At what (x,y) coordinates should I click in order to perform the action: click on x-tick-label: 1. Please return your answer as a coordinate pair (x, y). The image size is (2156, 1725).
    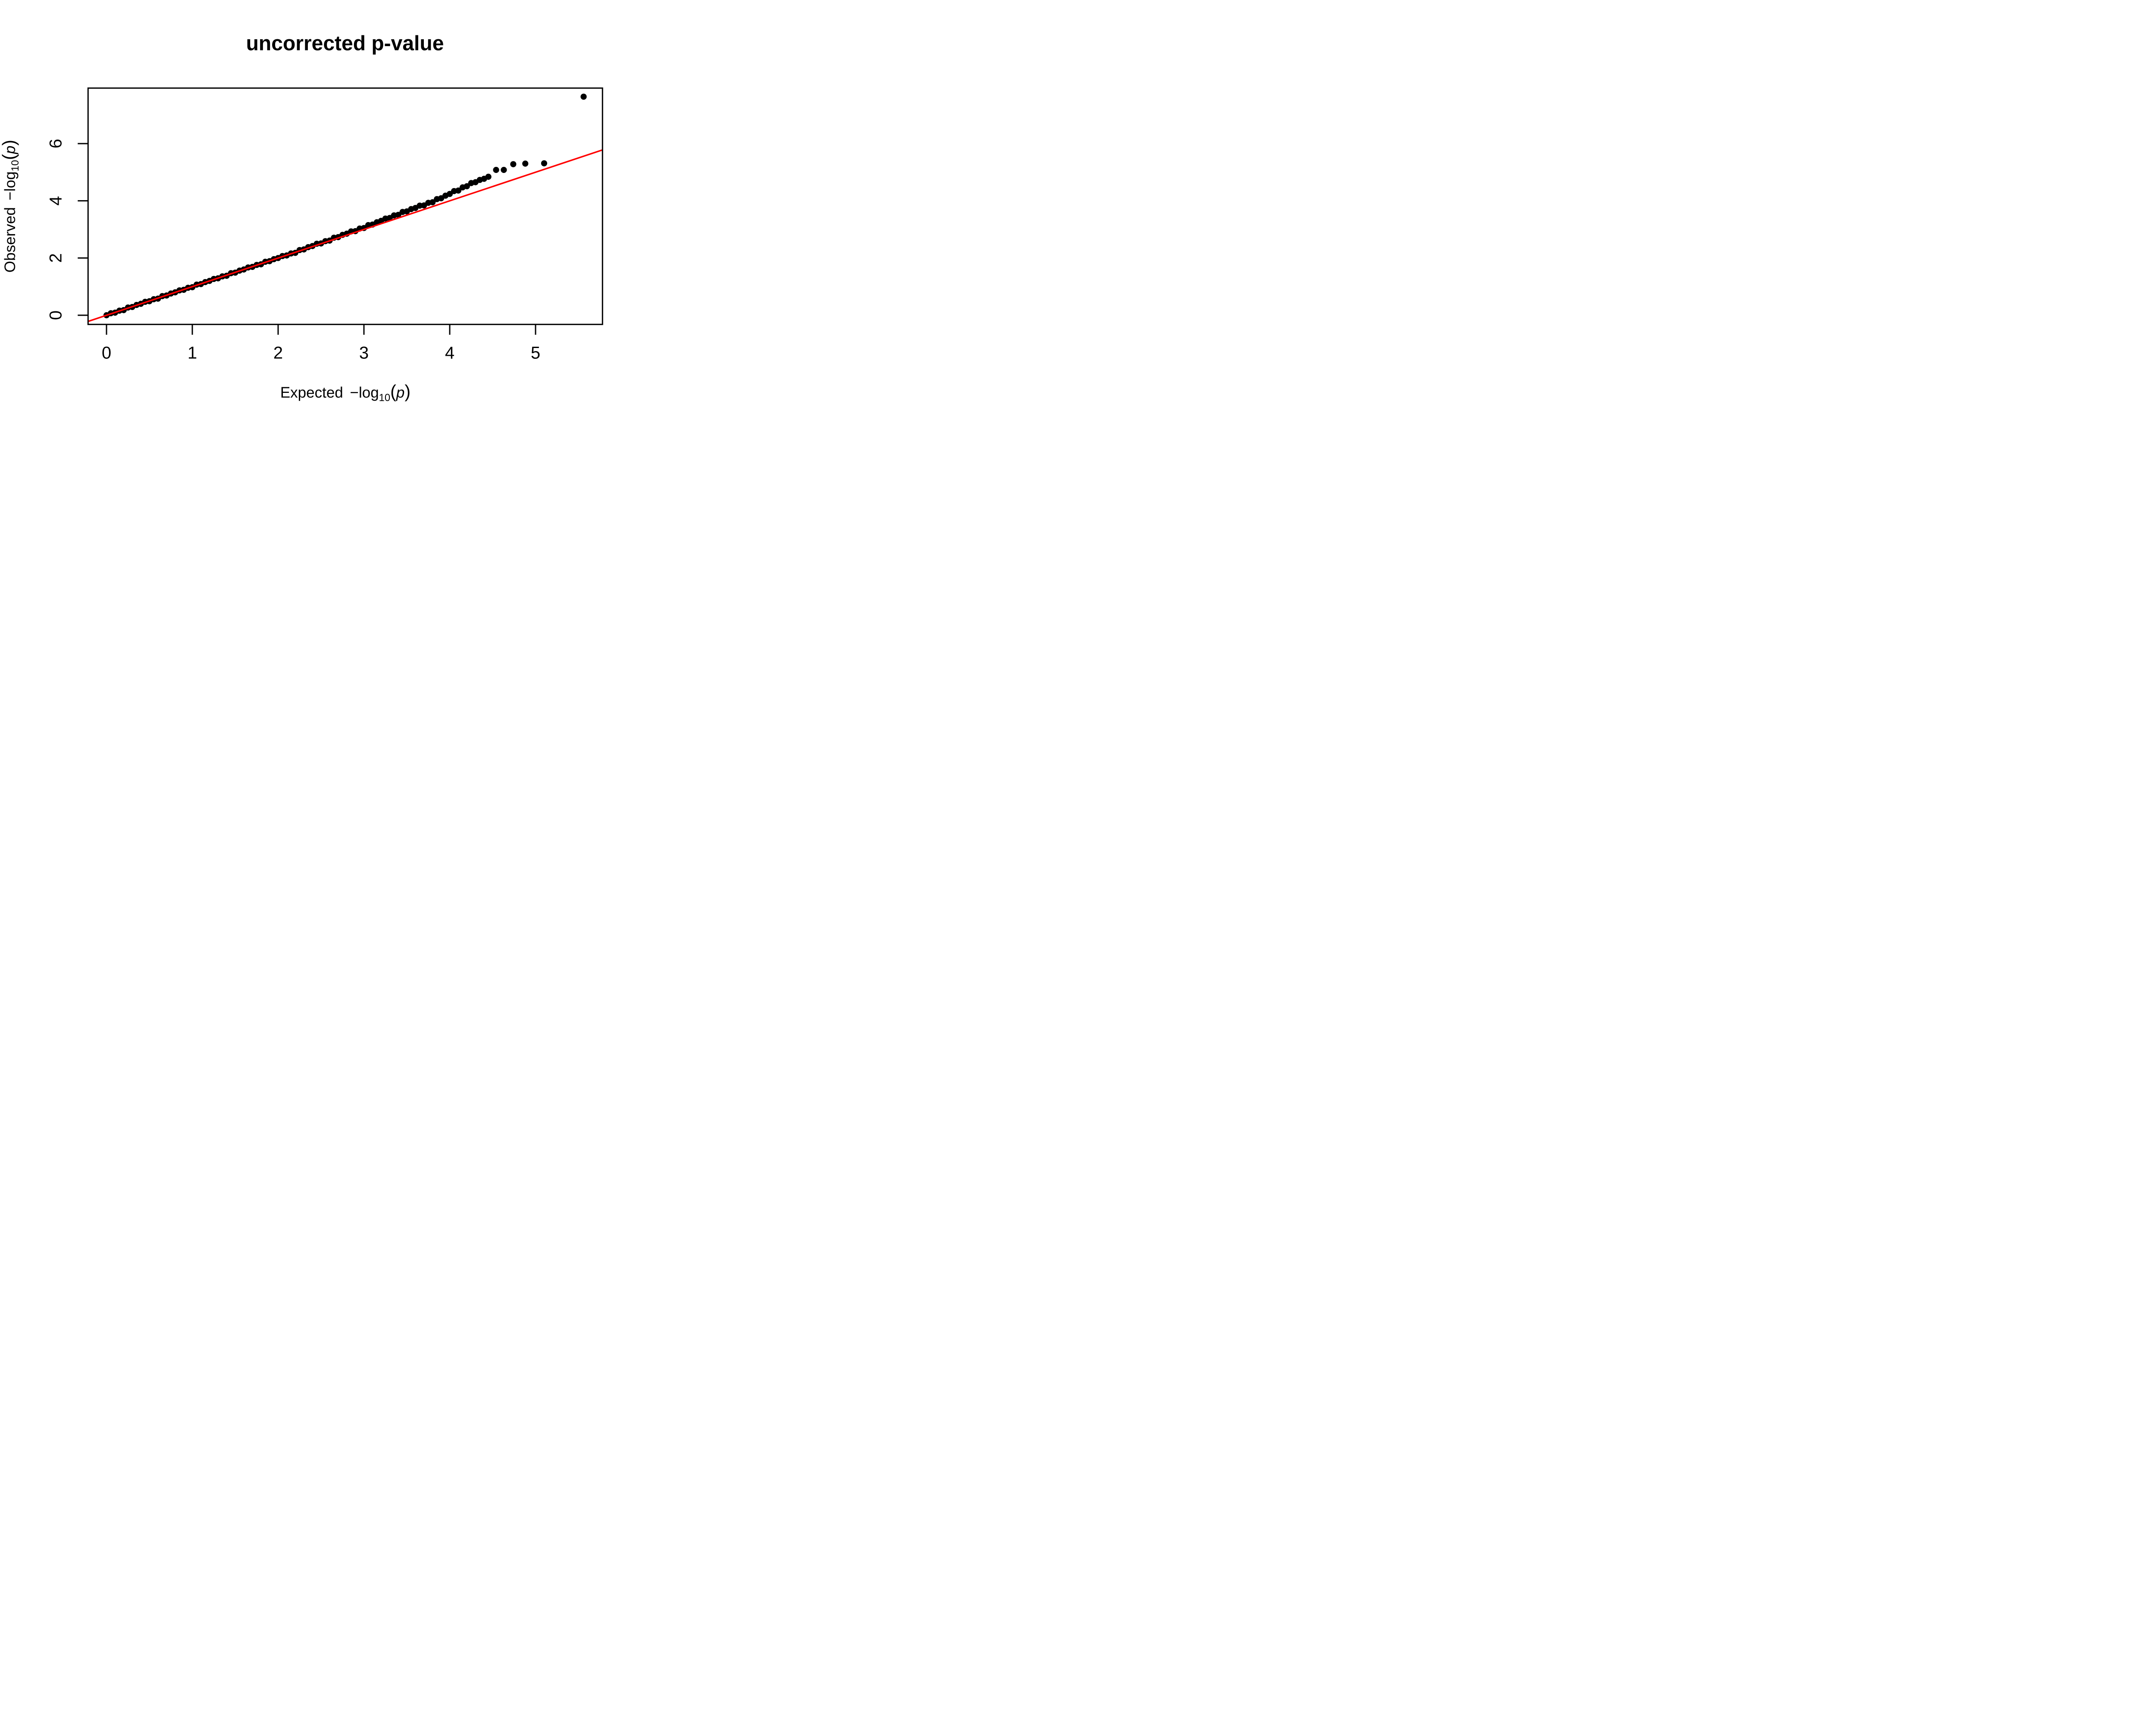
    Looking at the image, I should click on (192, 353).